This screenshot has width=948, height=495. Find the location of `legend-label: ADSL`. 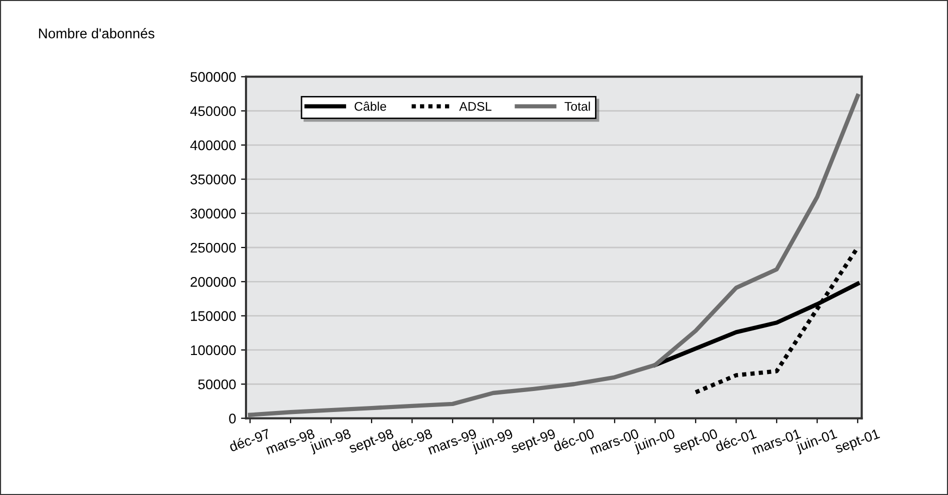

legend-label: ADSL is located at coordinates (475, 106).